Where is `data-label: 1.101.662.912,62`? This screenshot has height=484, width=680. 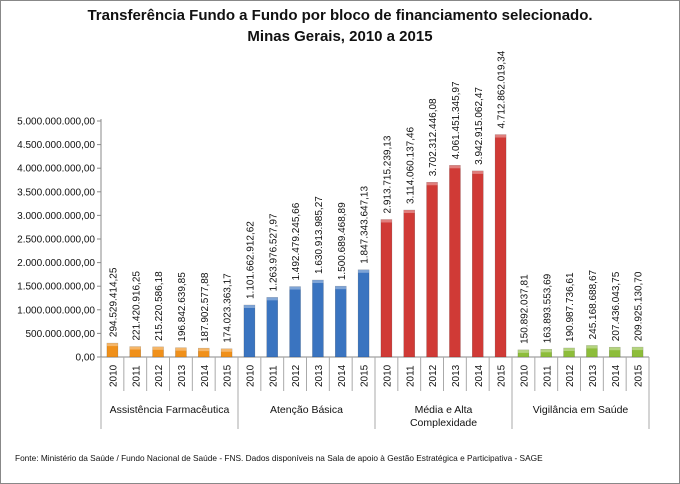
data-label: 1.101.662.912,62 is located at coordinates (250, 260).